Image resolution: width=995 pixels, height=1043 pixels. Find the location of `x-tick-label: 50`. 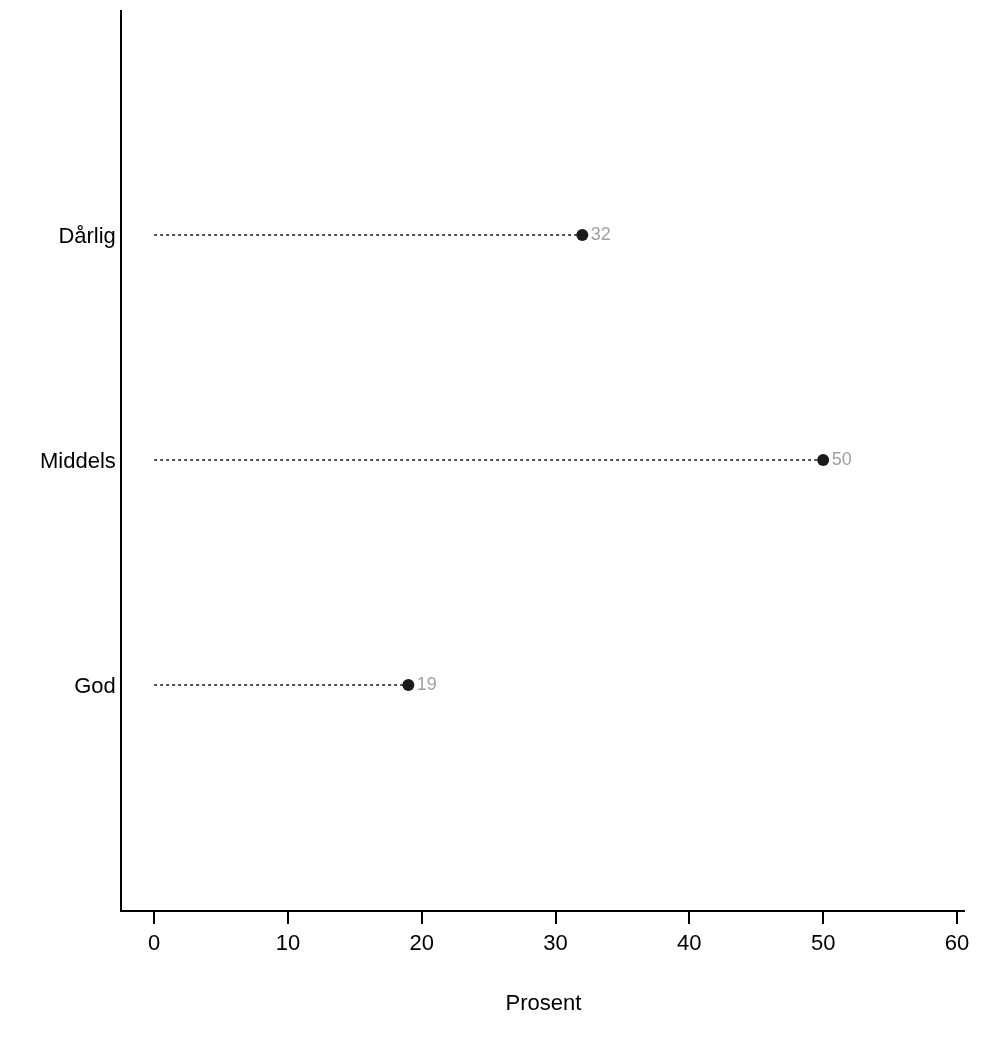

x-tick-label: 50 is located at coordinates (823, 943).